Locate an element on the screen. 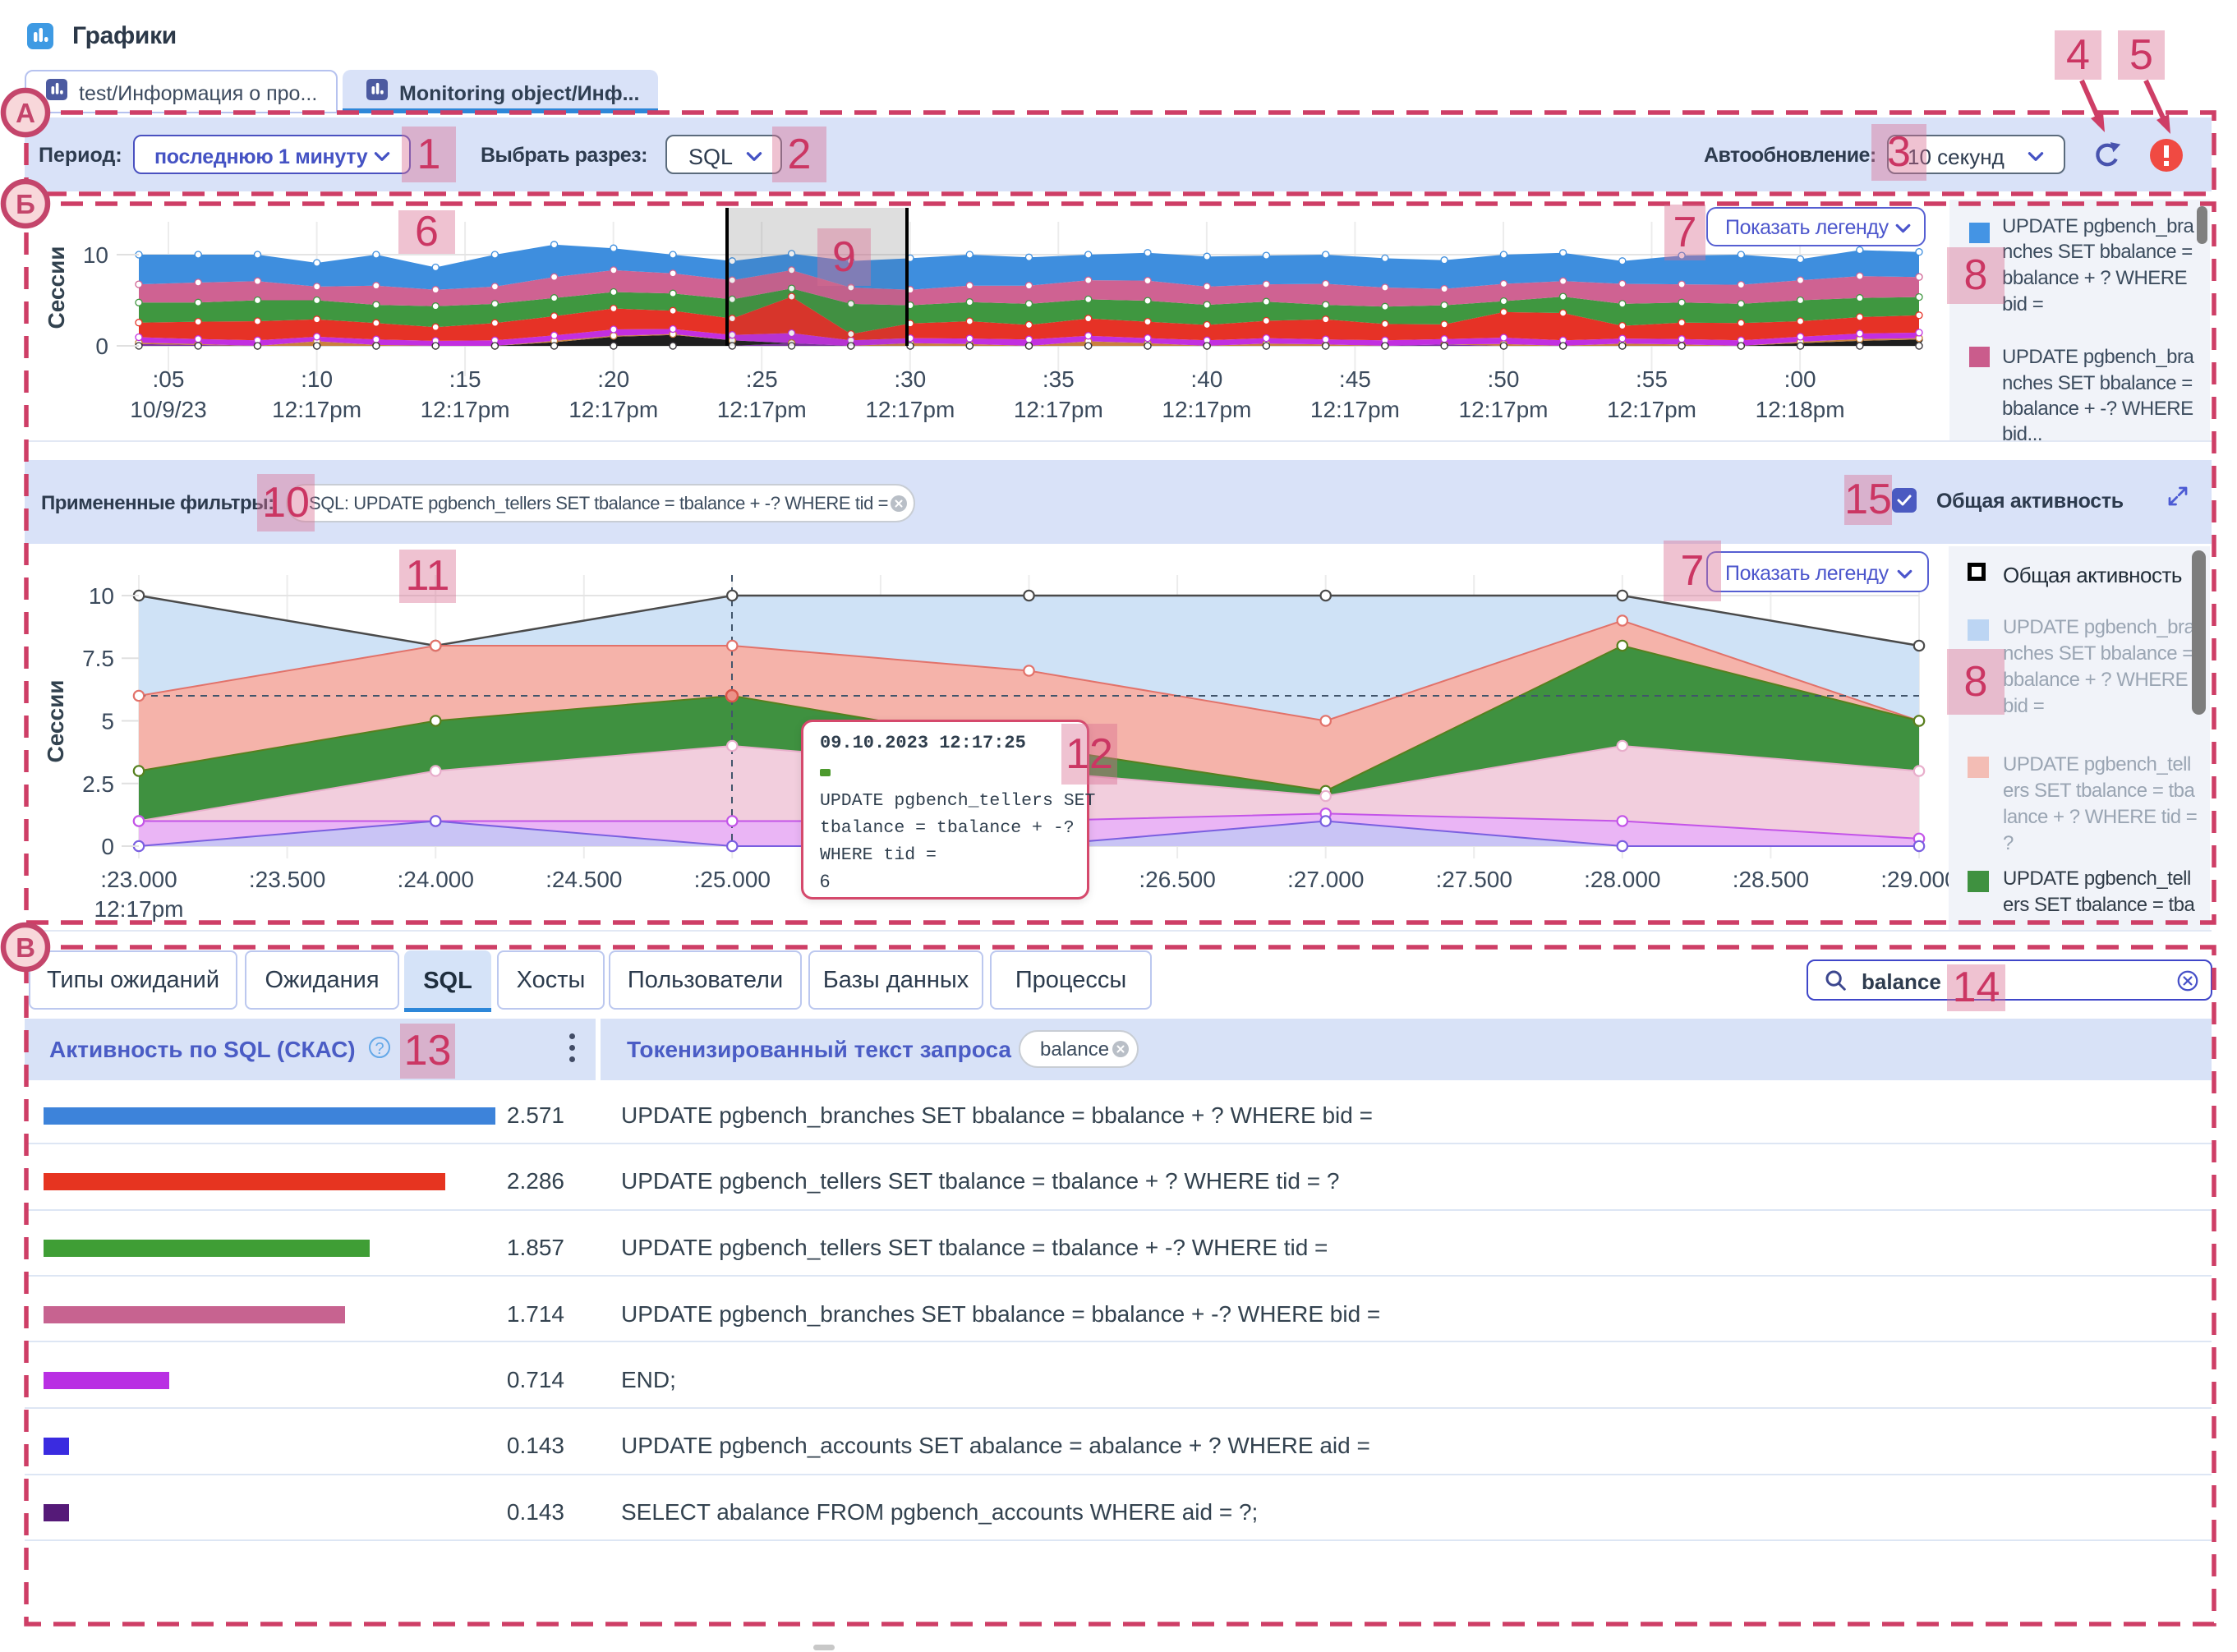 This screenshot has height=1652, width=2237. svg-text: 7.5 is located at coordinates (98, 658).